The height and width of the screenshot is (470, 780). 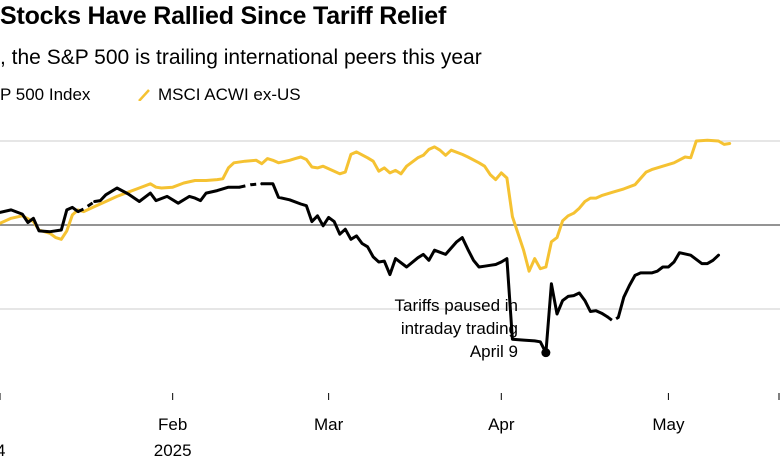 I want to click on annotation-text-line: intraday trading, so click(x=459, y=328).